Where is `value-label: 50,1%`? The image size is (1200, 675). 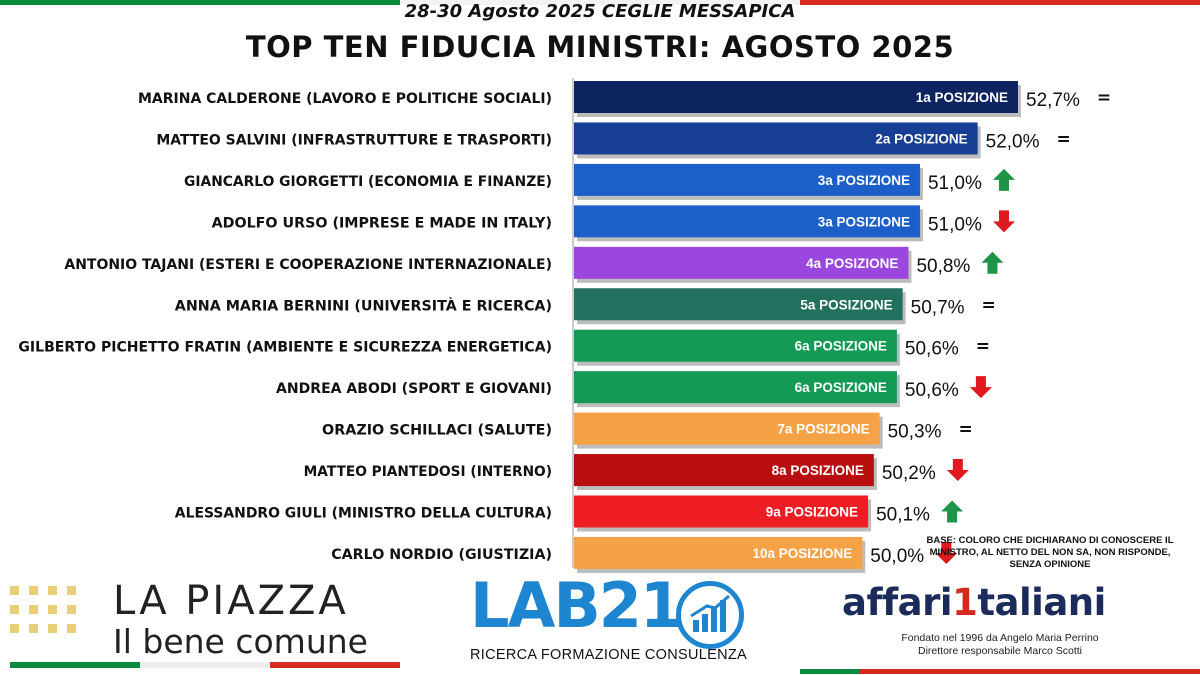
value-label: 50,1% is located at coordinates (903, 515).